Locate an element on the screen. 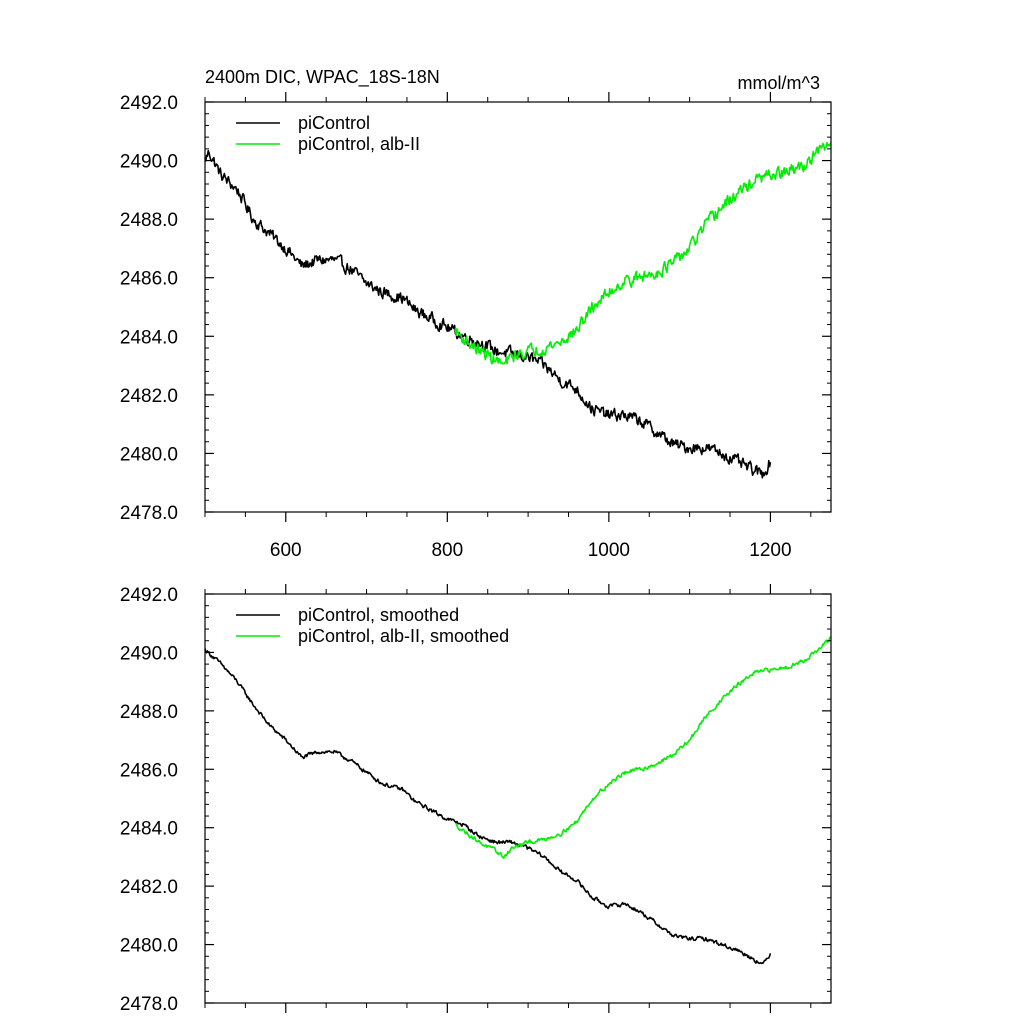 Image resolution: width=1024 pixels, height=1024 pixels. x-tick-label: 1200 is located at coordinates (770, 550).